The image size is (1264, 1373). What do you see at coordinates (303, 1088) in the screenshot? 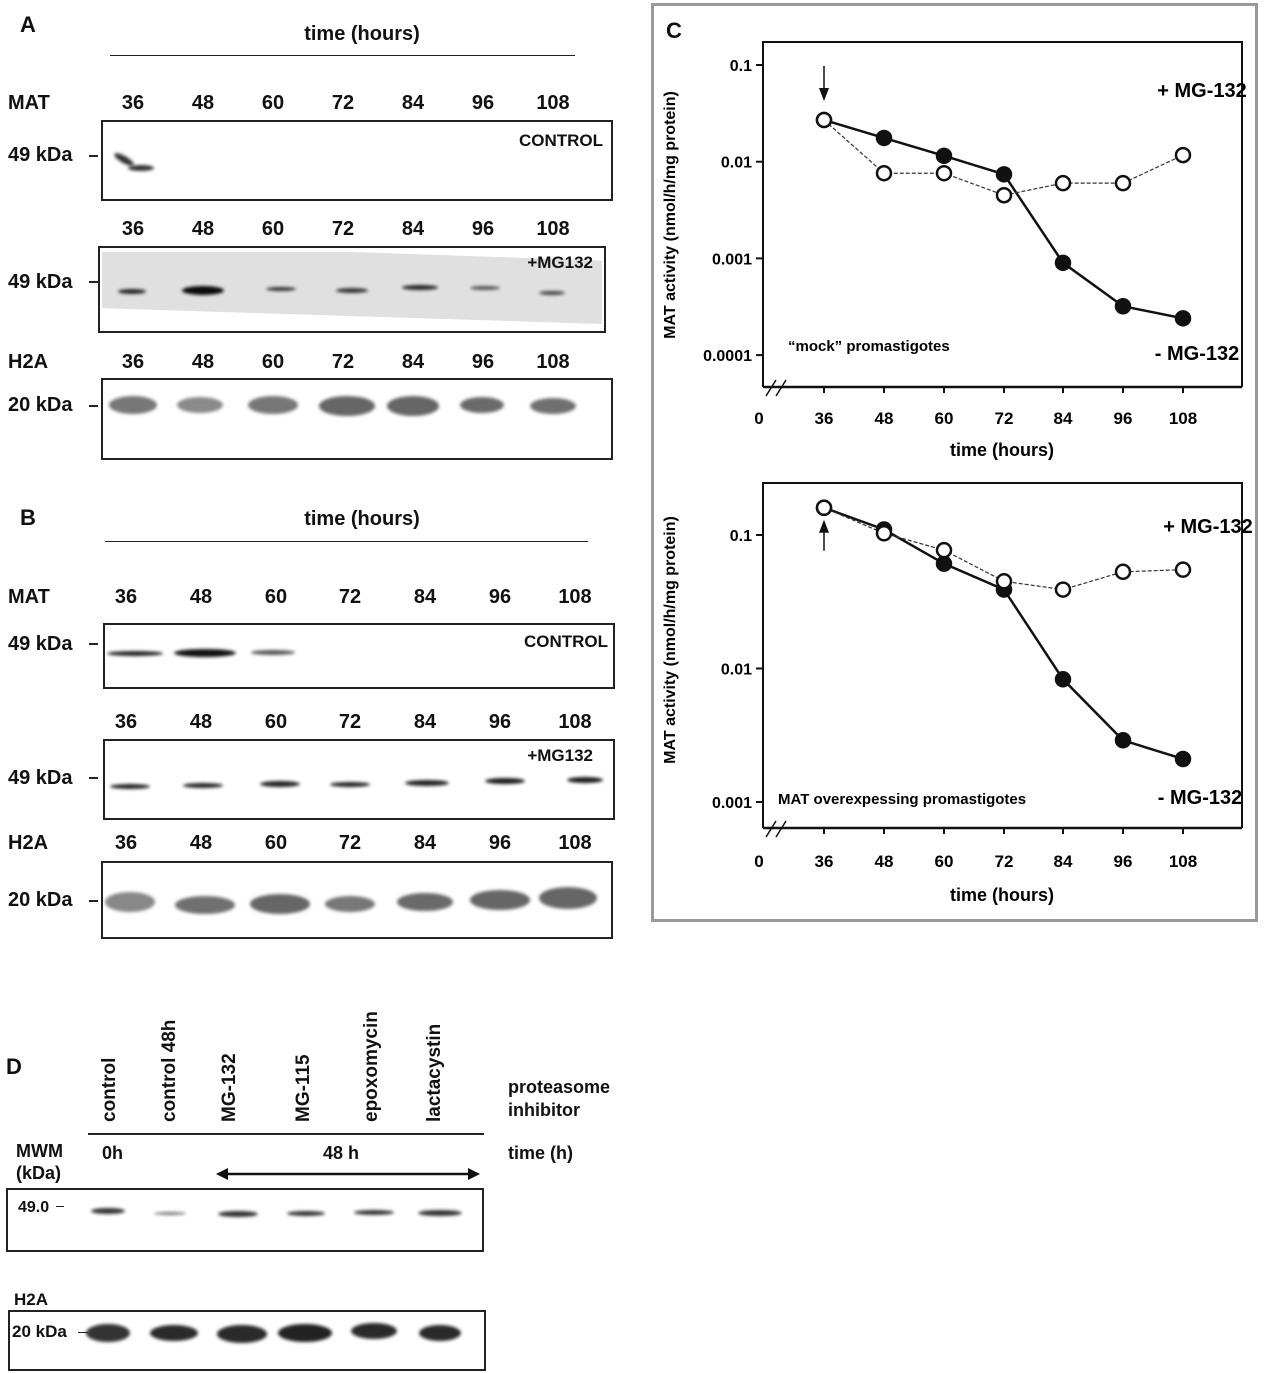
I see `lane-label: MG-115` at bounding box center [303, 1088].